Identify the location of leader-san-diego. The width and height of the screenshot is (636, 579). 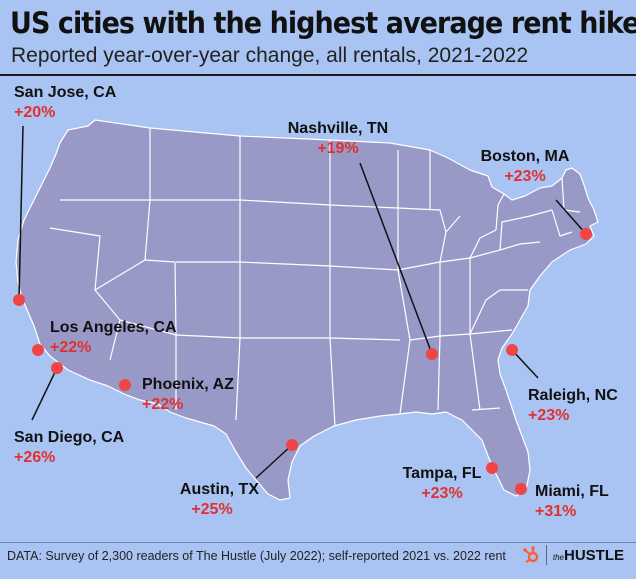
(44, 394).